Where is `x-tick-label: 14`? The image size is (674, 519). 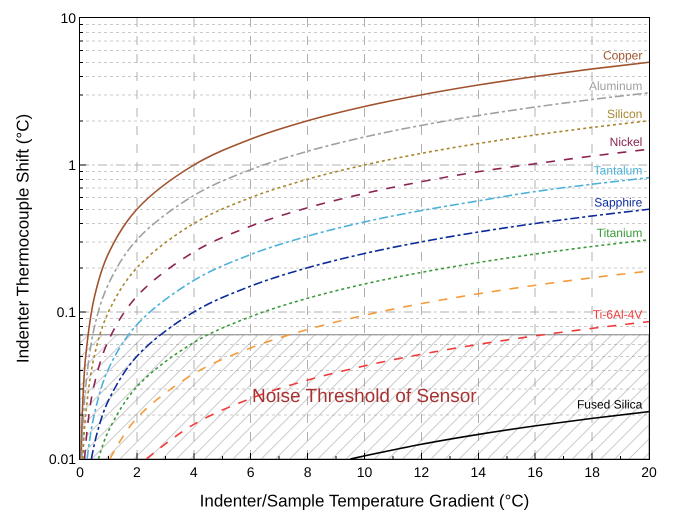
x-tick-label: 14 is located at coordinates (478, 472).